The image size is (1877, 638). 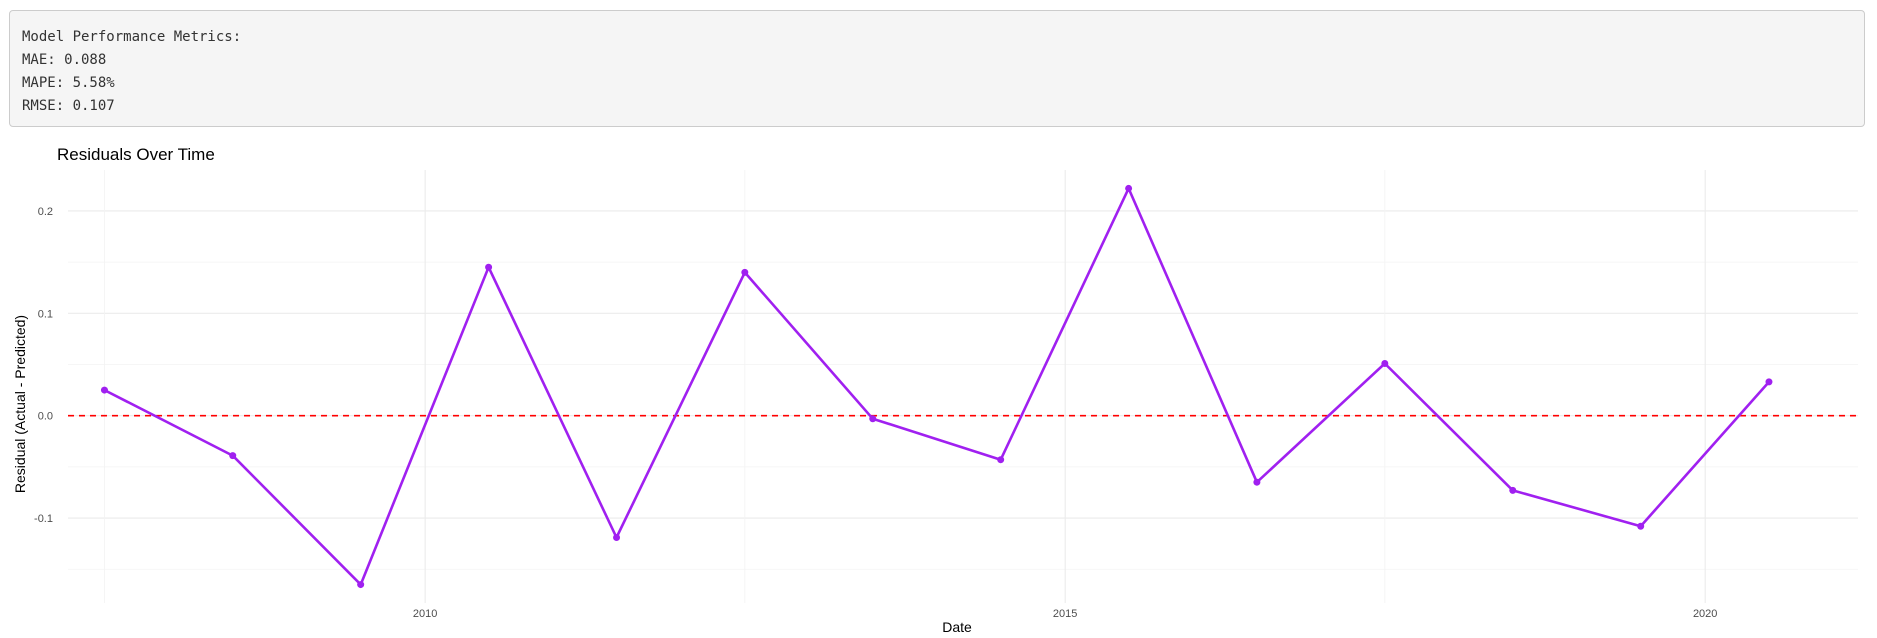 What do you see at coordinates (45, 212) in the screenshot?
I see `y-tick-label: 0.2` at bounding box center [45, 212].